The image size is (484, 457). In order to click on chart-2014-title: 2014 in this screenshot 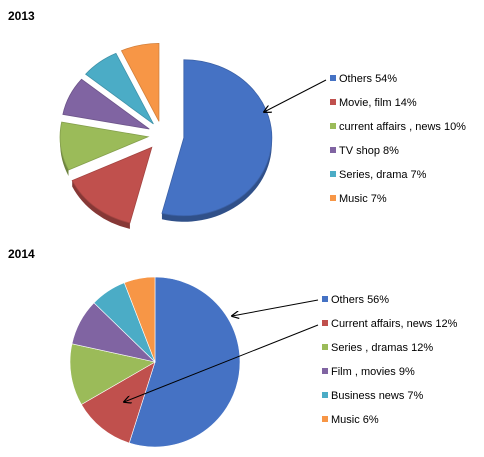, I will do `click(21, 254)`.